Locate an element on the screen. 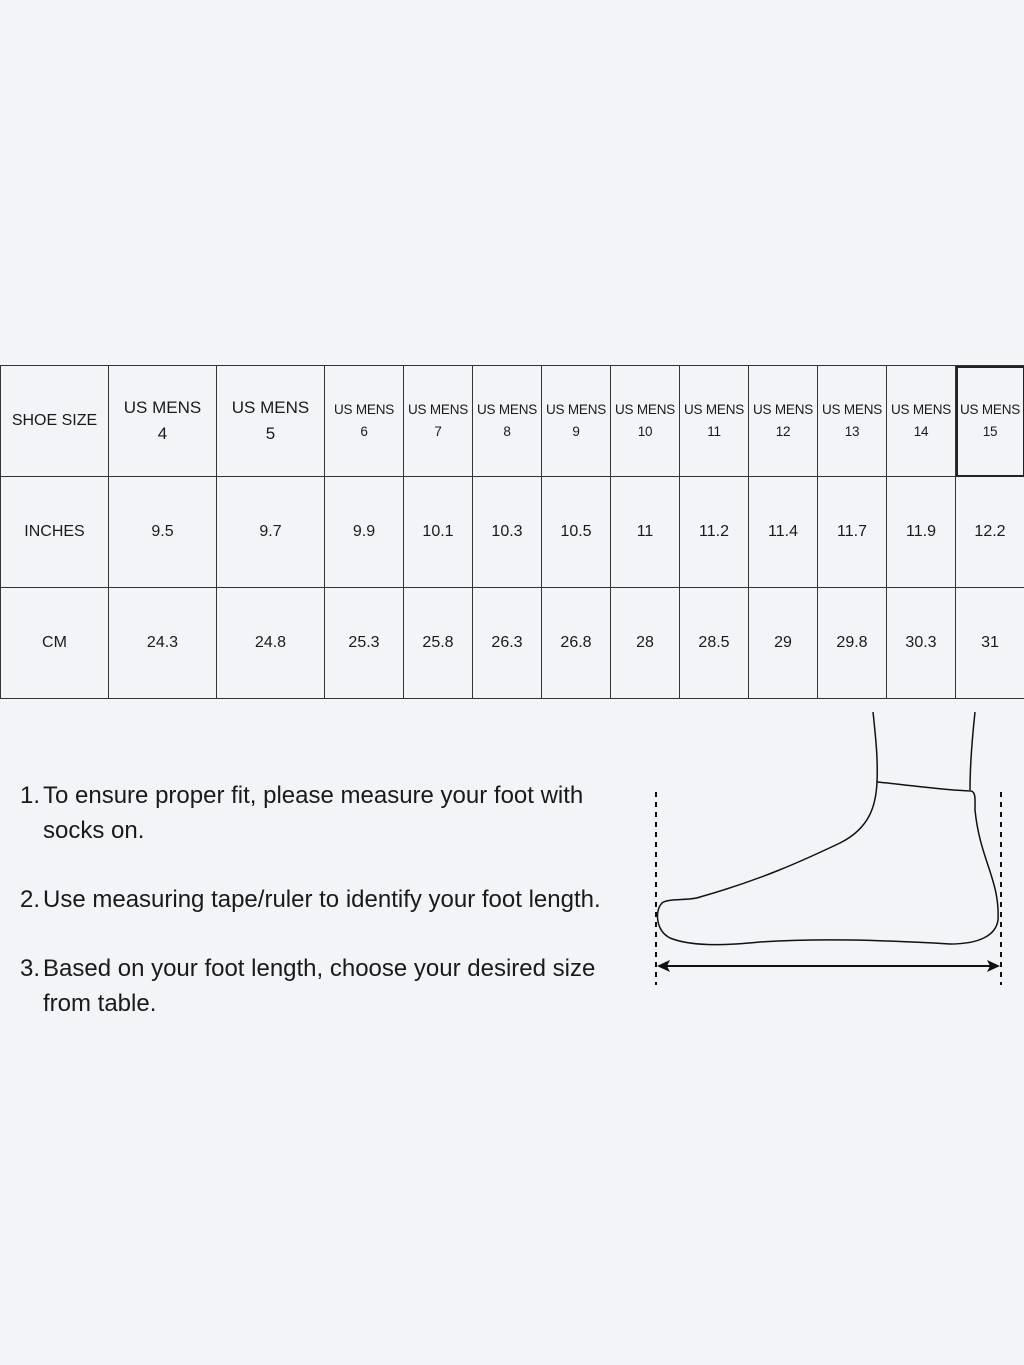  size-header-cell: US MENS 7 is located at coordinates (438, 421).